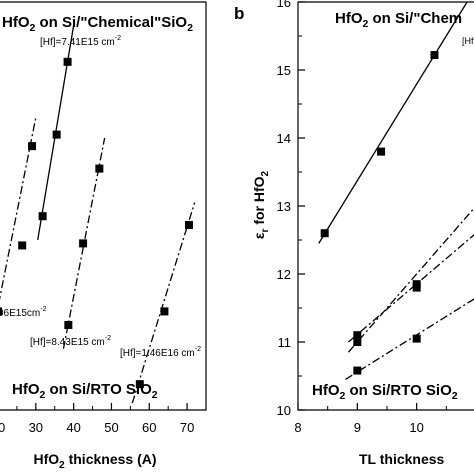 The width and height of the screenshot is (474, 474). Describe the element at coordinates (160, 352) in the screenshot. I see `annotation-hf-146: [Hf]=1.46E16 cm-2` at that location.